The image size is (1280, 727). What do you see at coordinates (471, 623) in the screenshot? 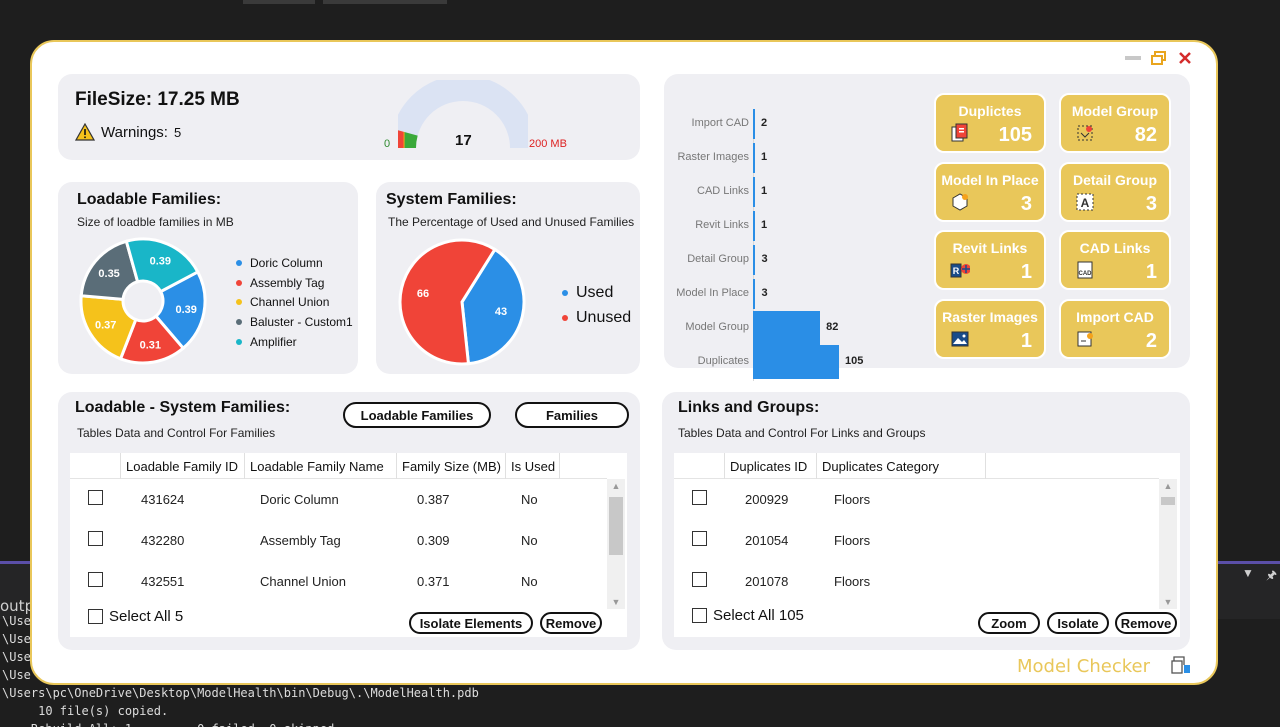
I see `isolate-elements-button: Isolate Elements` at bounding box center [471, 623].